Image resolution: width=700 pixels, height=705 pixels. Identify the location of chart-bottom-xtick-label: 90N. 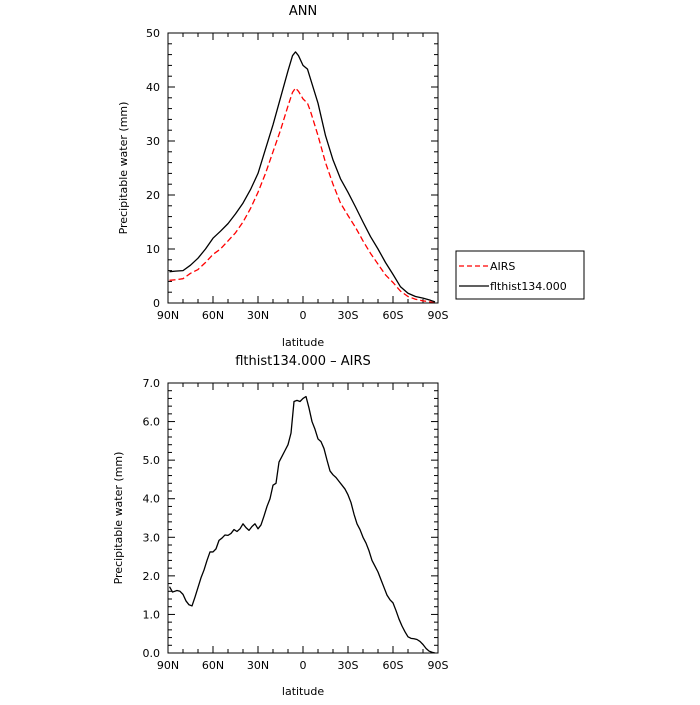
(168, 665).